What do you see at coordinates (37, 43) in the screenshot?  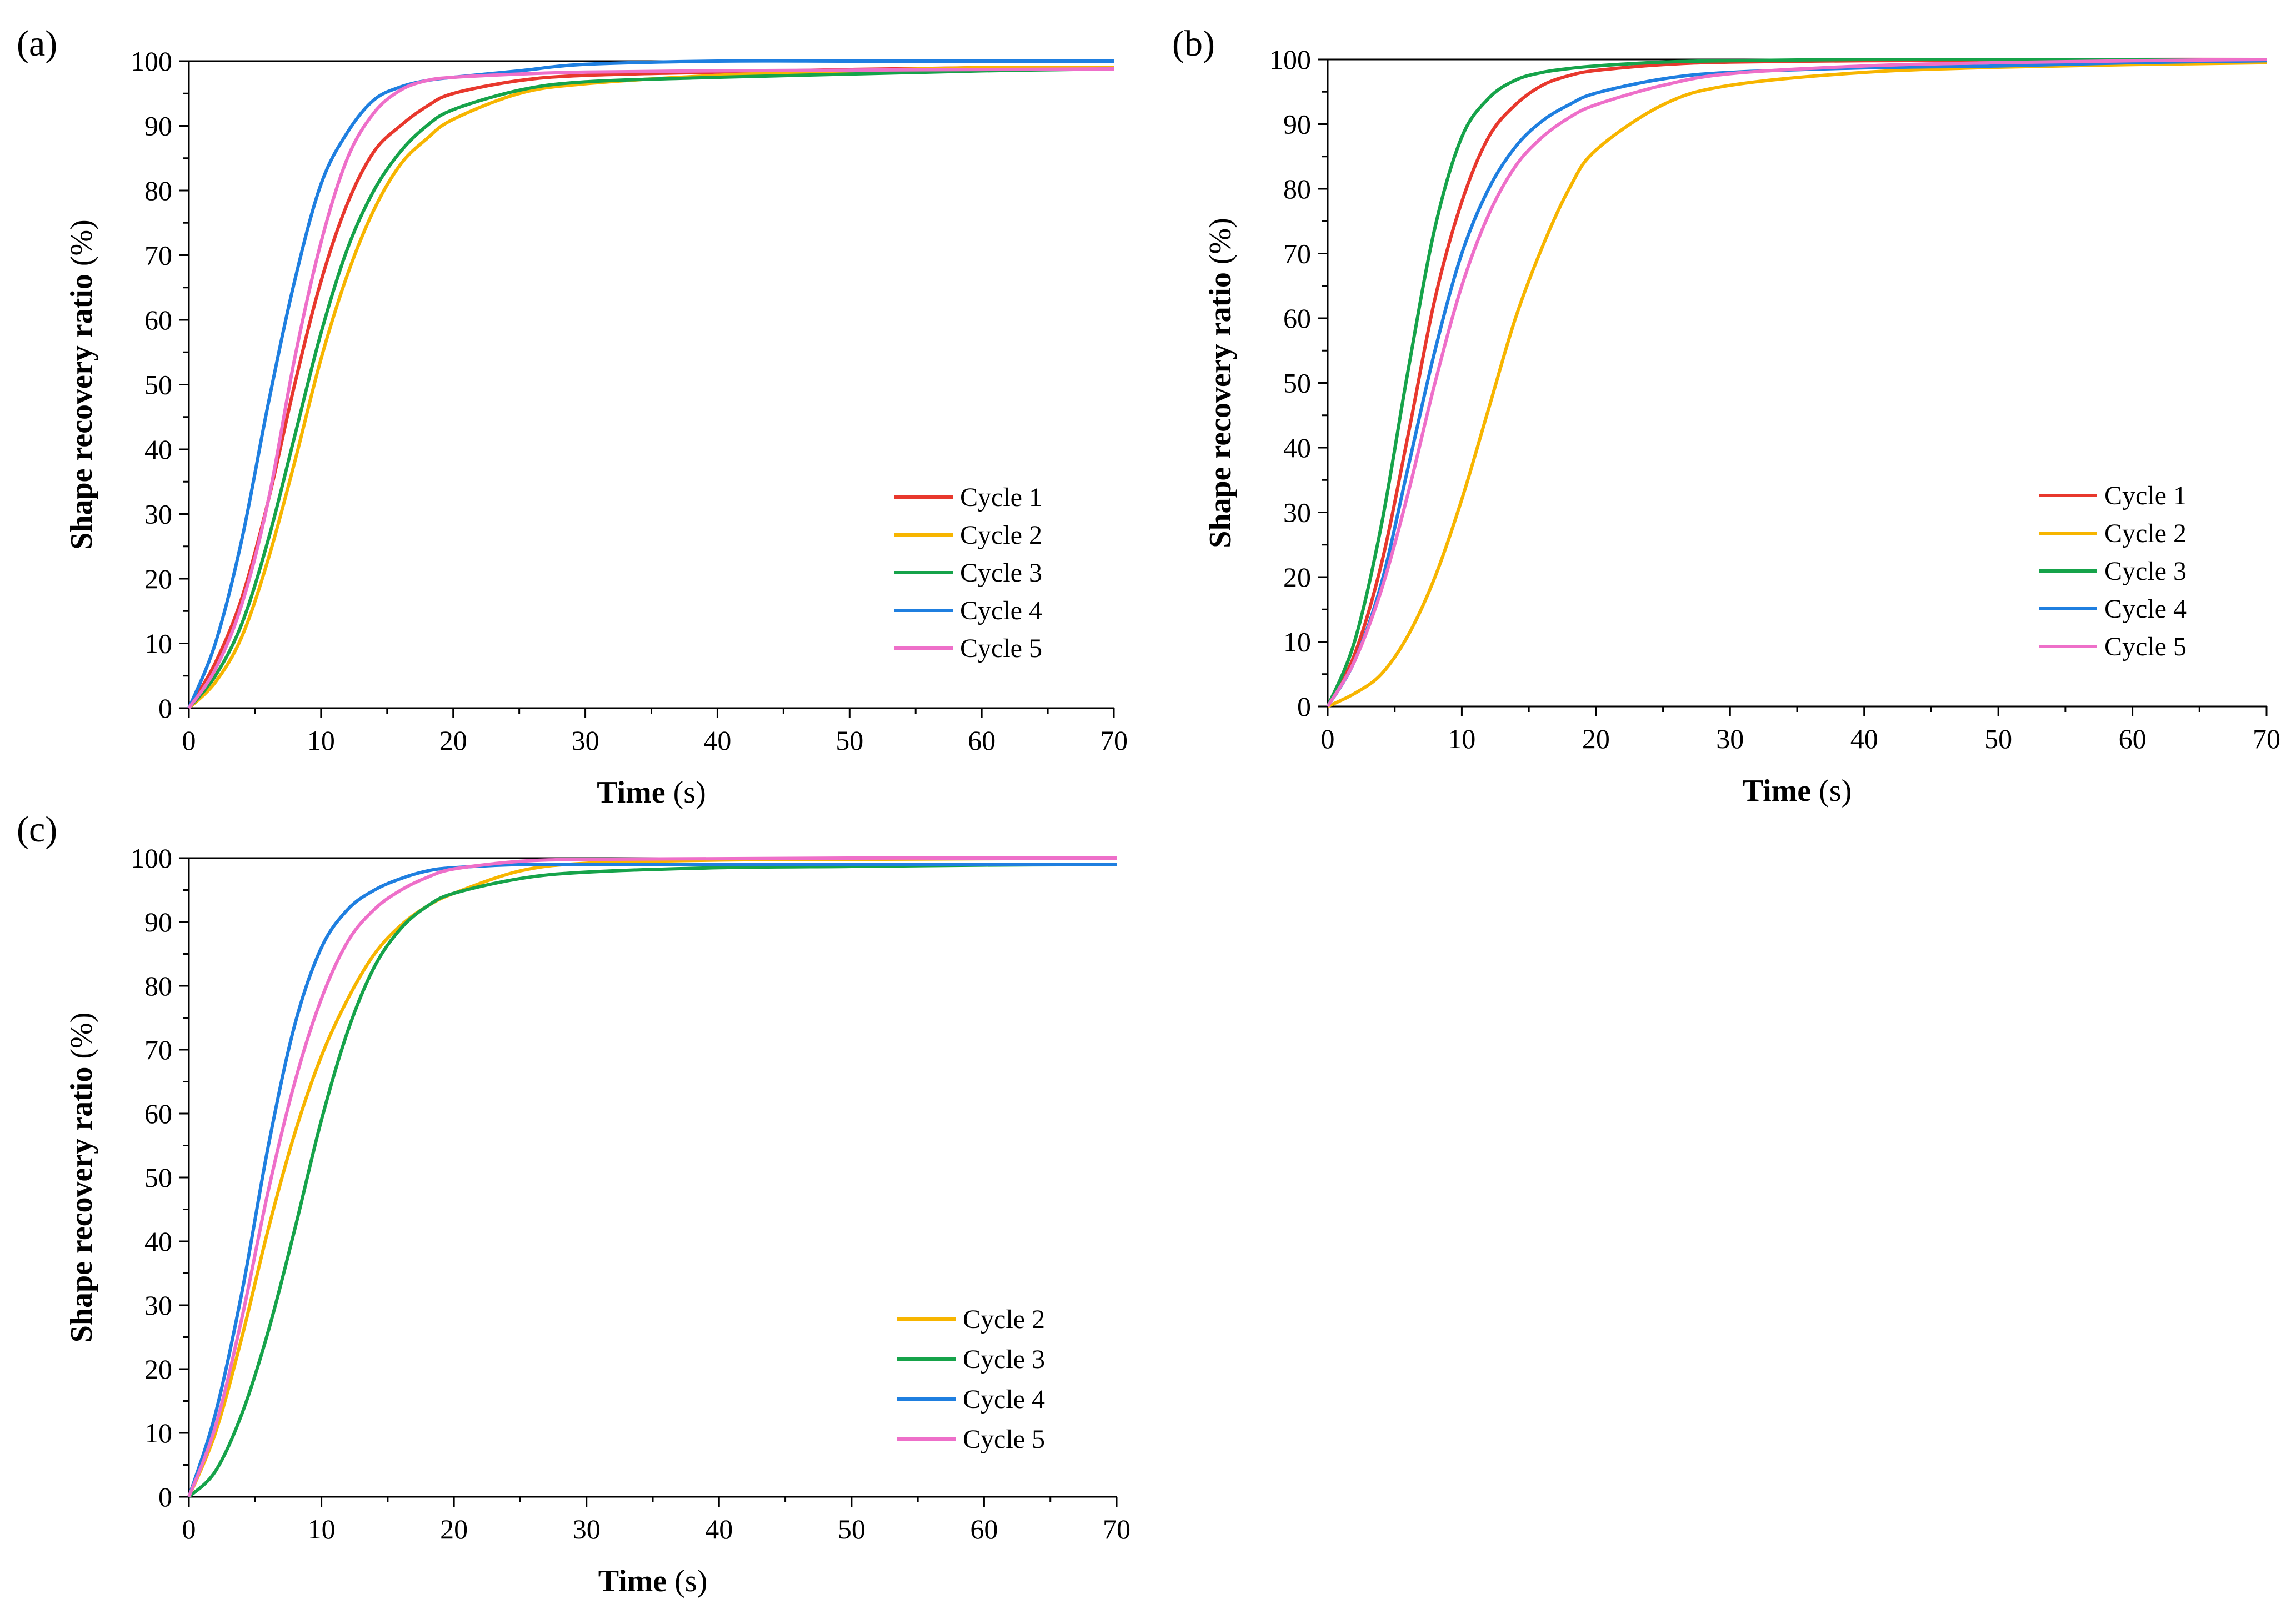 I see `panel-label: (a)` at bounding box center [37, 43].